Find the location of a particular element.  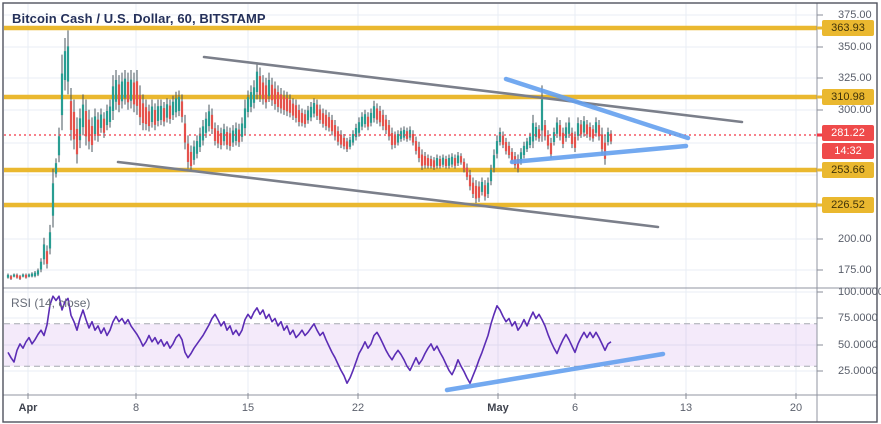

time-axis-label: 13 is located at coordinates (686, 408).